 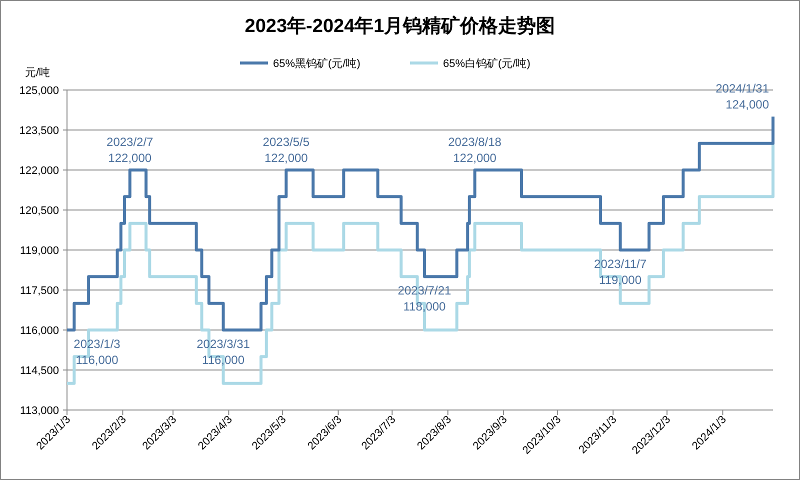 I want to click on y-tick-label: 122,000, so click(x=39, y=171).